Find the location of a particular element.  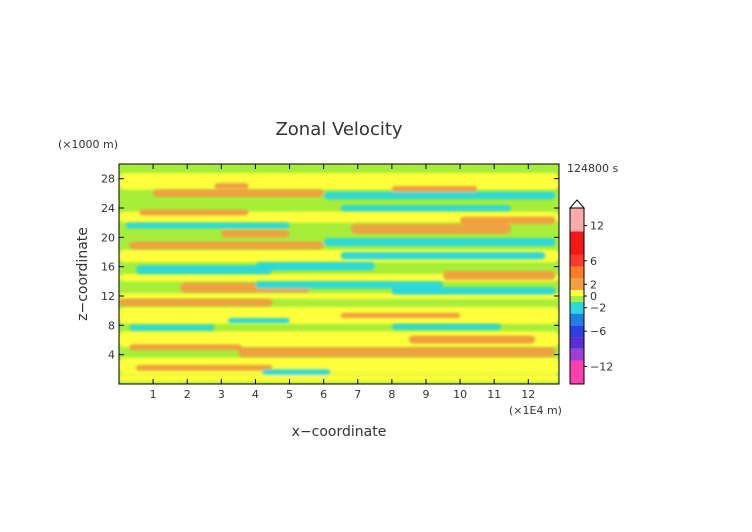

x-tick-label: 3 is located at coordinates (221, 394).